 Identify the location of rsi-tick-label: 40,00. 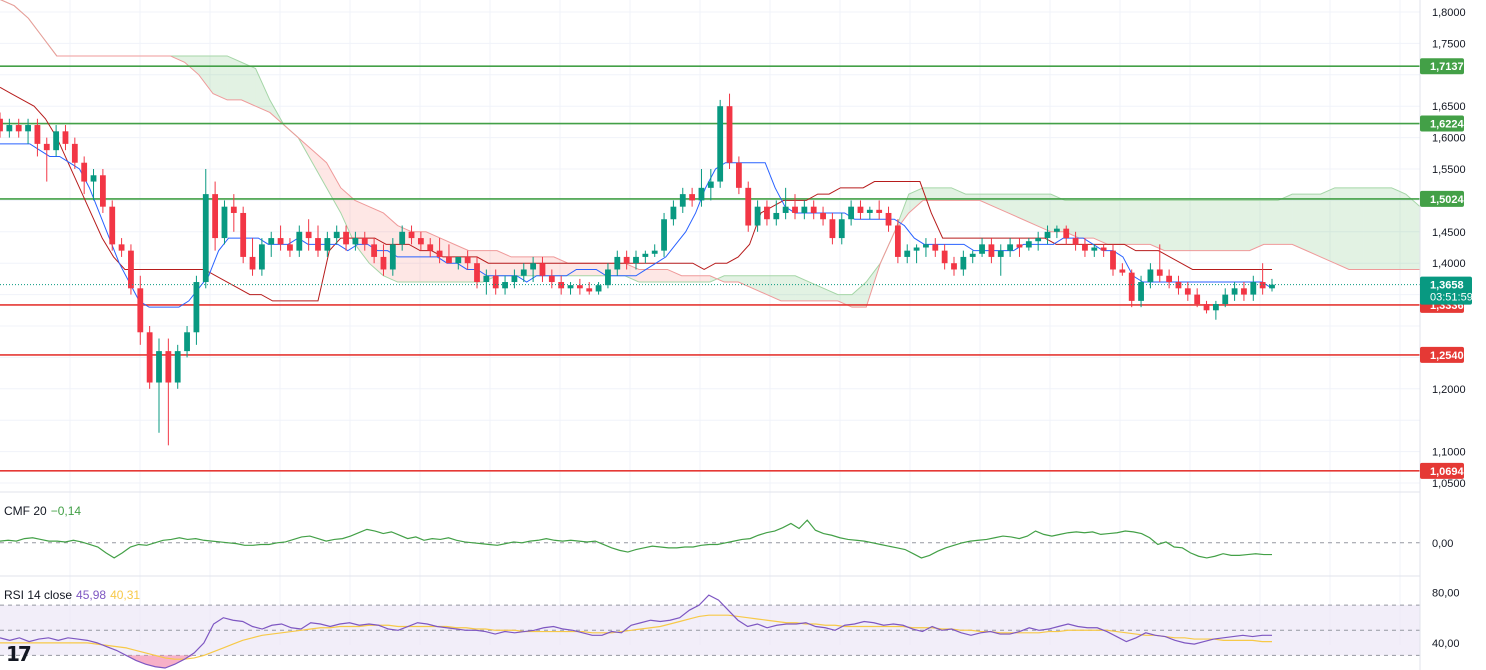
(1446, 644).